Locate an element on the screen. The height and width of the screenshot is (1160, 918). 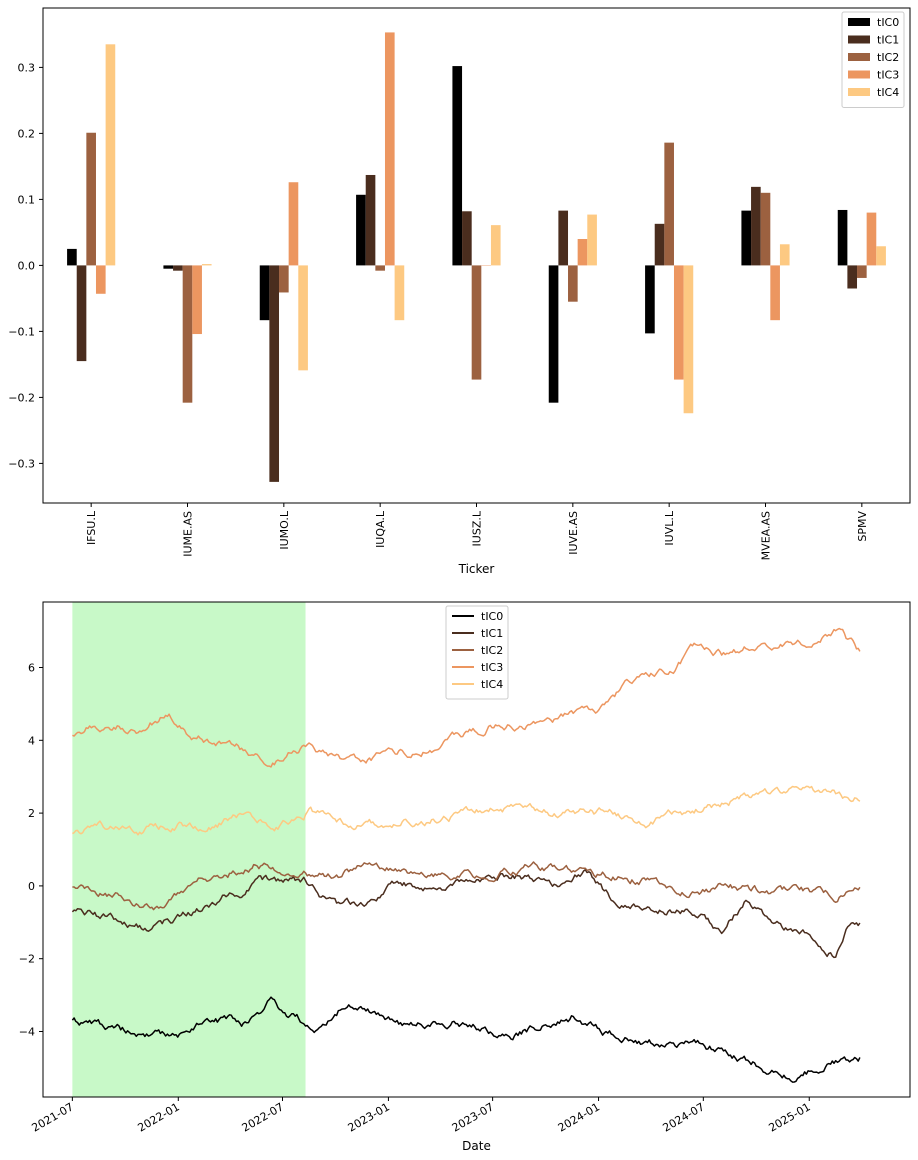
bar-tIC2-SPMV is located at coordinates (862, 271).